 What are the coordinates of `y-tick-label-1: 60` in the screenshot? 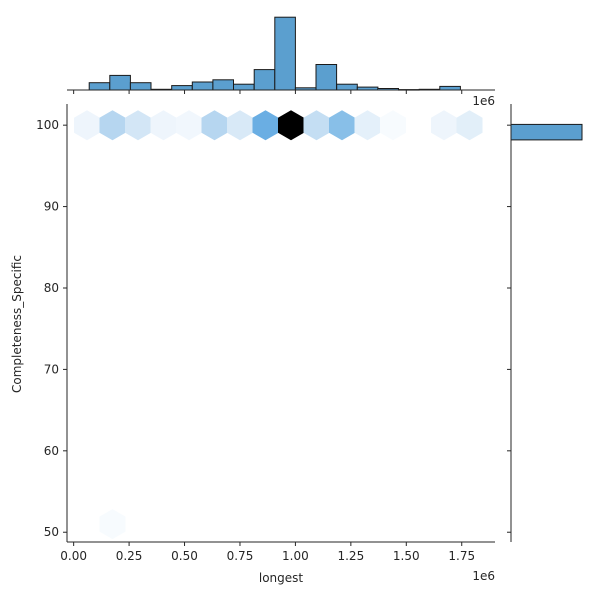 It's located at (51, 451).